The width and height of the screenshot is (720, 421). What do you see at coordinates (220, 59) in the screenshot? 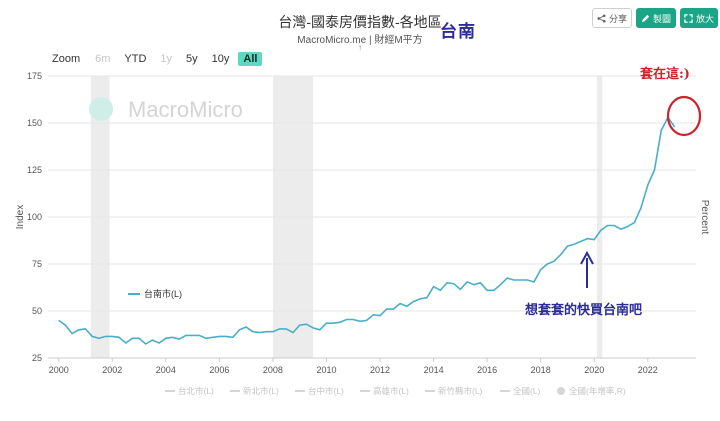
I see `range-10y-button: 10y` at bounding box center [220, 59].